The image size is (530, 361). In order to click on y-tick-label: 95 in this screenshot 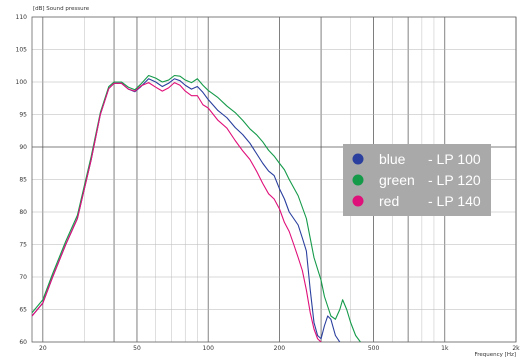, I will do `click(23, 115)`.